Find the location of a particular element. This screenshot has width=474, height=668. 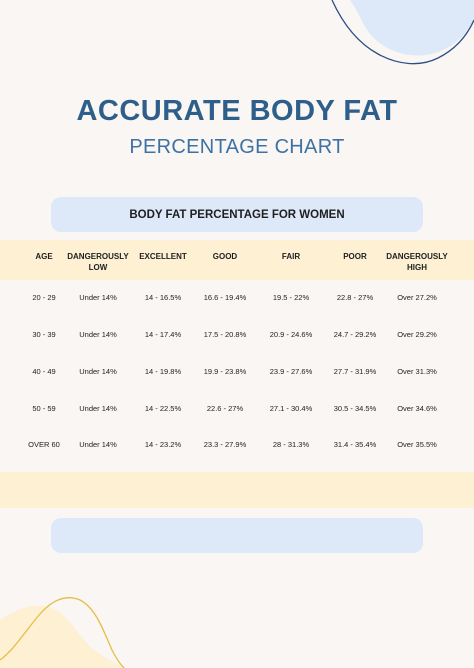

header-good: GOOD is located at coordinates (225, 256).